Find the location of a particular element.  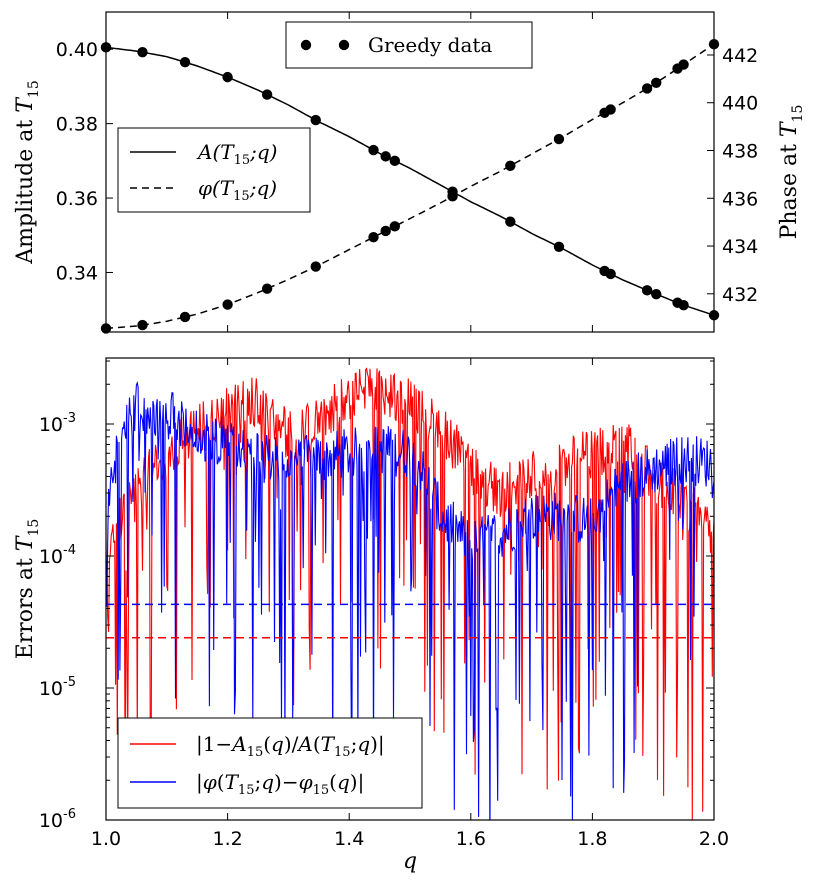

top-left-ylabel: Amplitude at T15 is located at coordinates (27, 172).